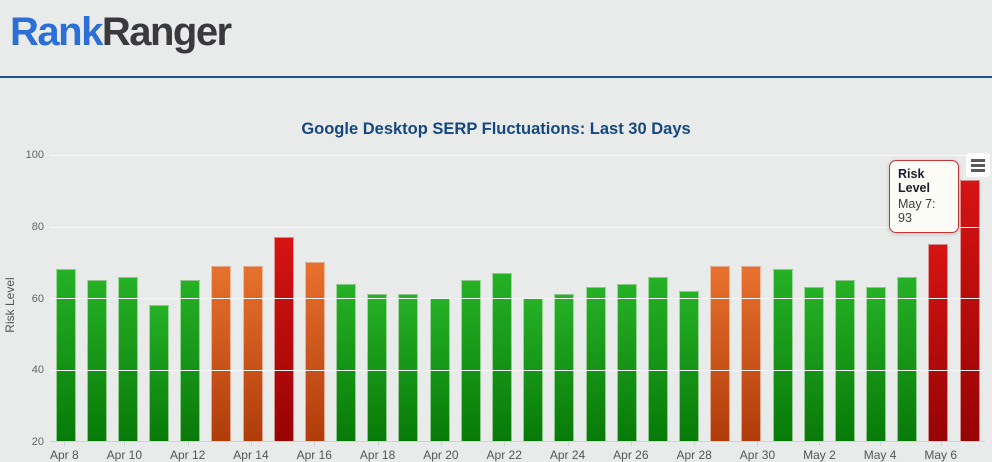  I want to click on x-tick-label: Apr 12, so click(187, 455).